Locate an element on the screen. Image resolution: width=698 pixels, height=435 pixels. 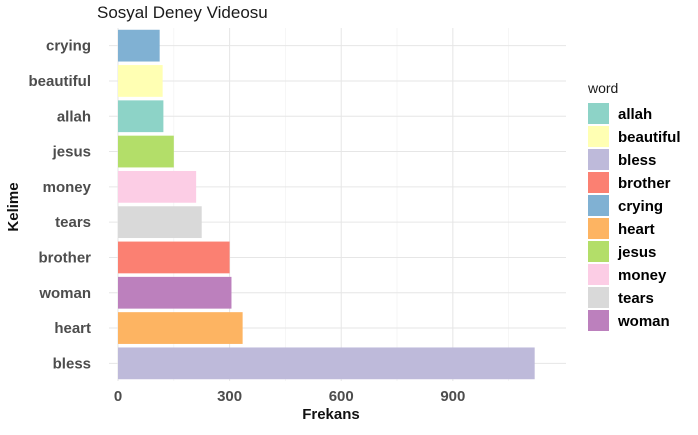
legend-label-crying: crying is located at coordinates (640, 206).